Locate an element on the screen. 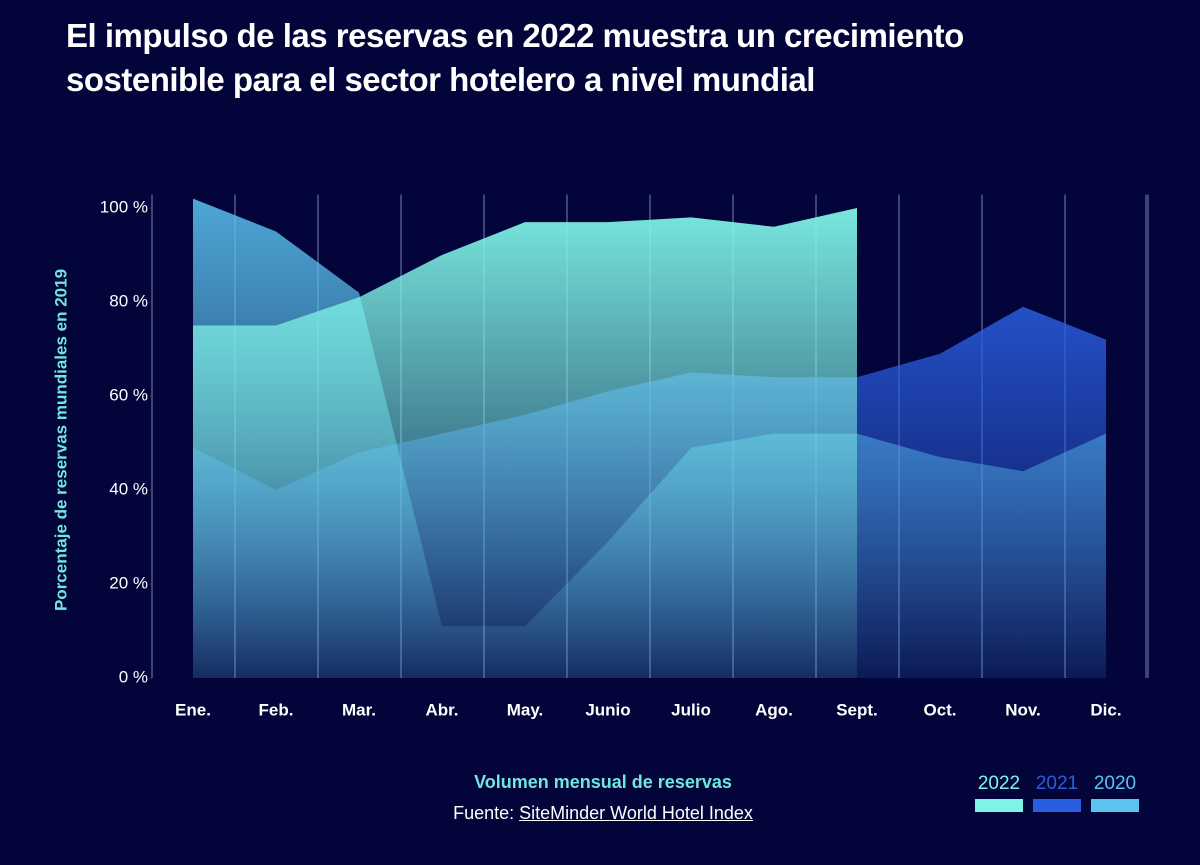  legend: 2022 2021 2020 is located at coordinates (1057, 792).